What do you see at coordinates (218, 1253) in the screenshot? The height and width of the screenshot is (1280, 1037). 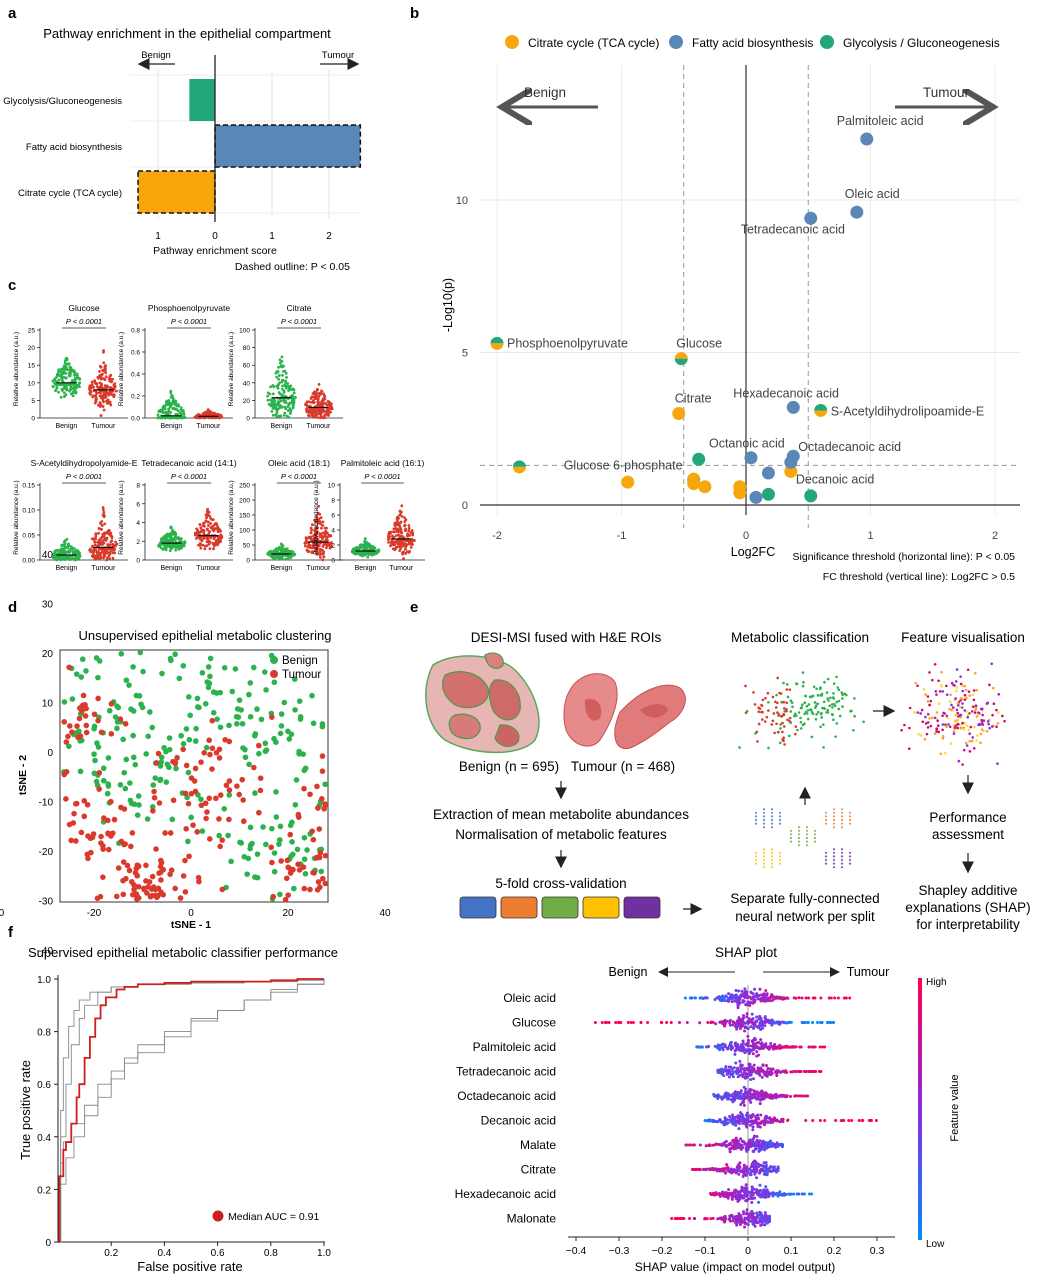 I see `x-tick-label: 0.6` at bounding box center [218, 1253].